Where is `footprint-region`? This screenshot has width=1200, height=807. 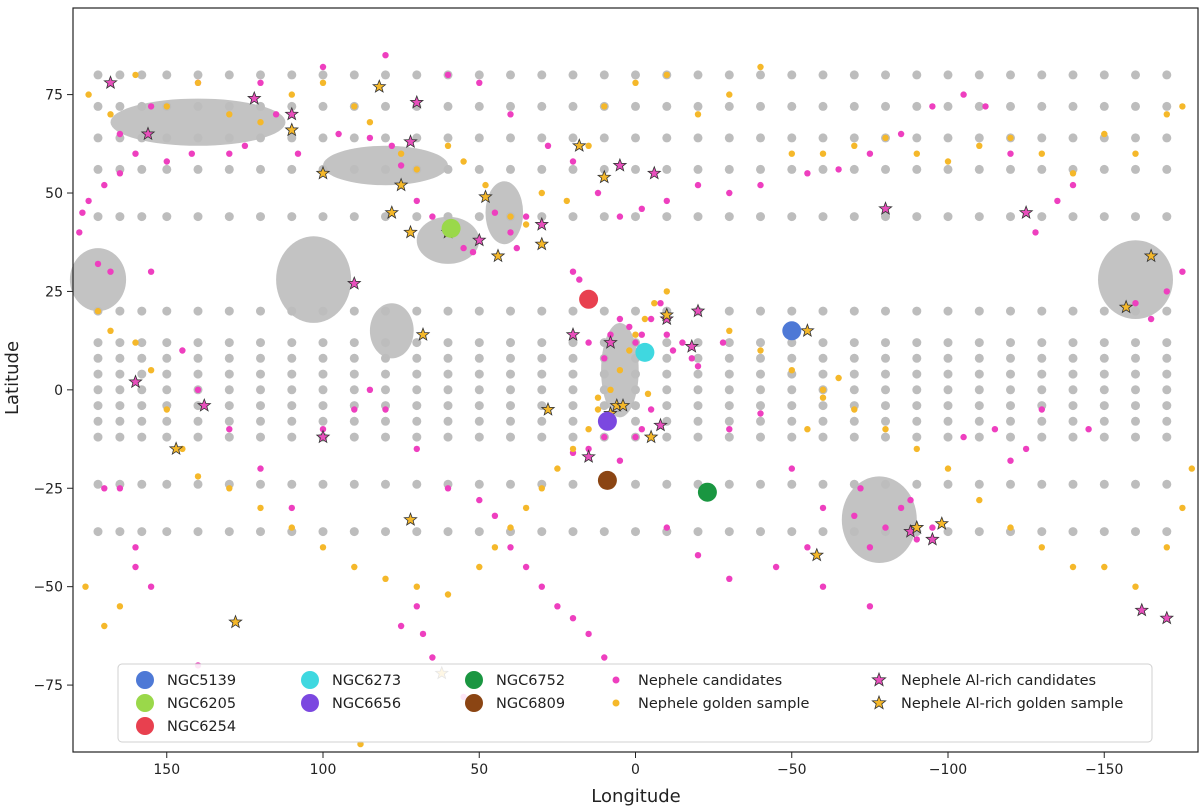 footprint-region is located at coordinates (385, 165).